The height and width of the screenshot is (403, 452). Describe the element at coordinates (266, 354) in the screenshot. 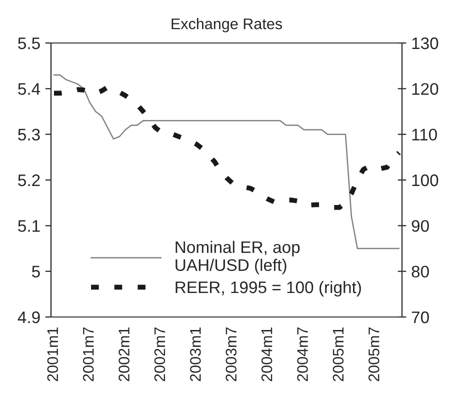

I see `x-tick-label: 2004m1` at that location.